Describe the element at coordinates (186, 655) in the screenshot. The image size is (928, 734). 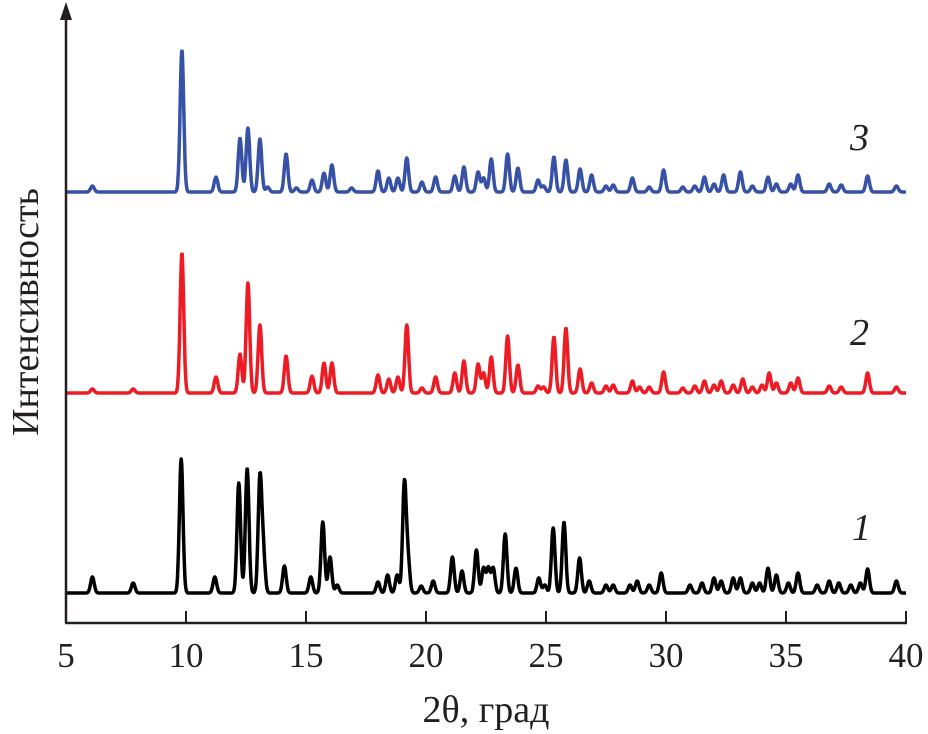
I see `x-tick-label: 10` at that location.